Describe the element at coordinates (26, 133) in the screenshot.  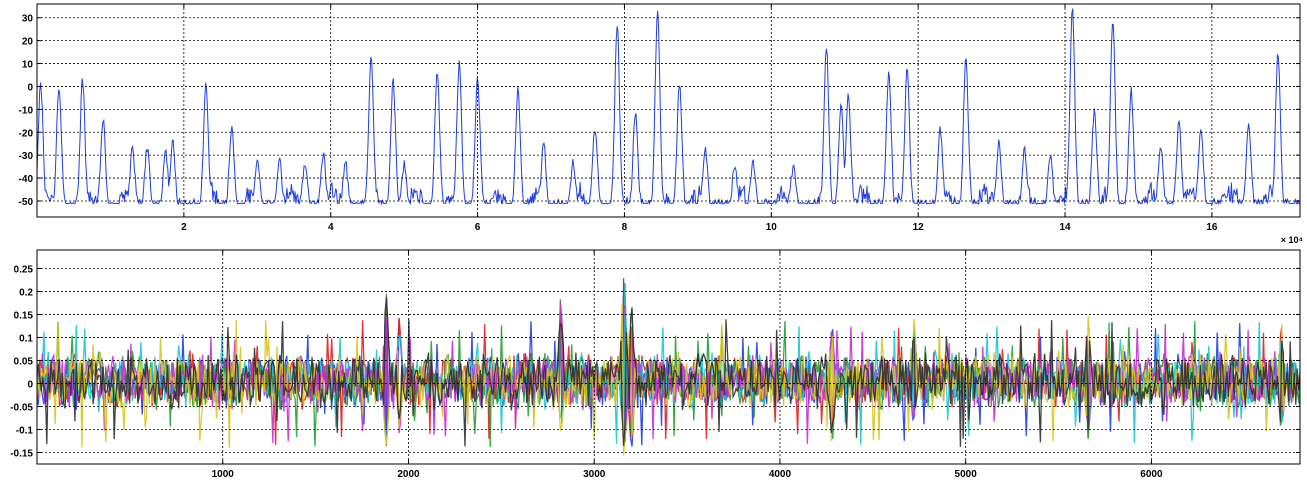
I see `y-tick-label: -20` at that location.